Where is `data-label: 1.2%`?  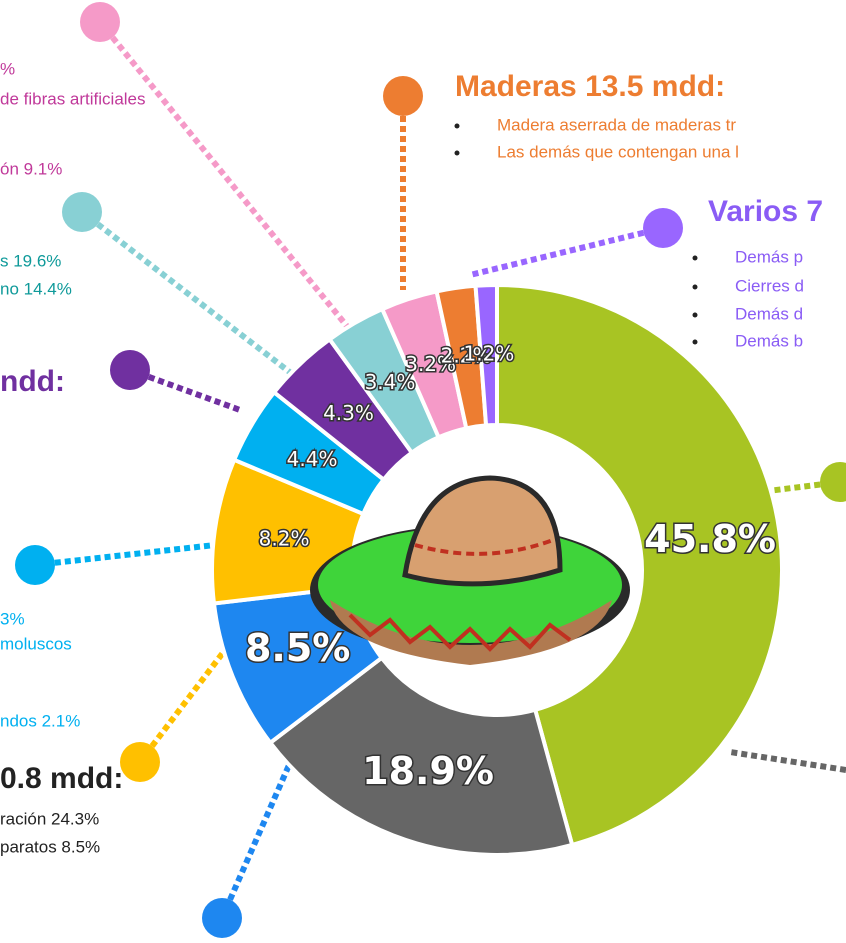 data-label: 1.2% is located at coordinates (488, 354).